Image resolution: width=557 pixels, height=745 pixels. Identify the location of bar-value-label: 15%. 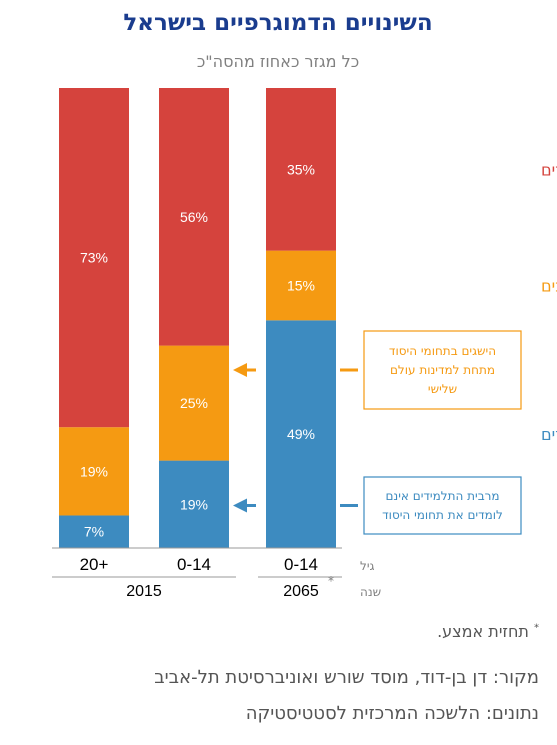
(301, 285).